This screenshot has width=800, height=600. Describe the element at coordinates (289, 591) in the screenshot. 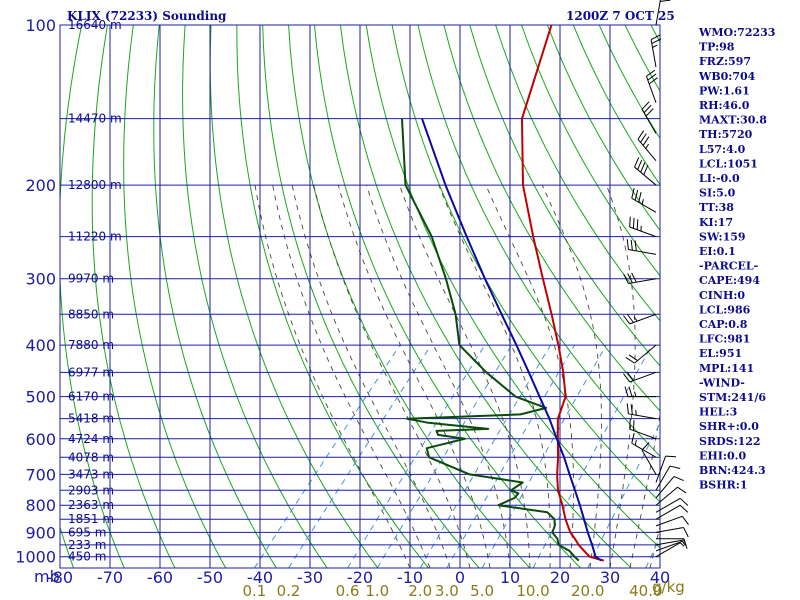

I see `mixing-ratio-label: 0.2` at that location.